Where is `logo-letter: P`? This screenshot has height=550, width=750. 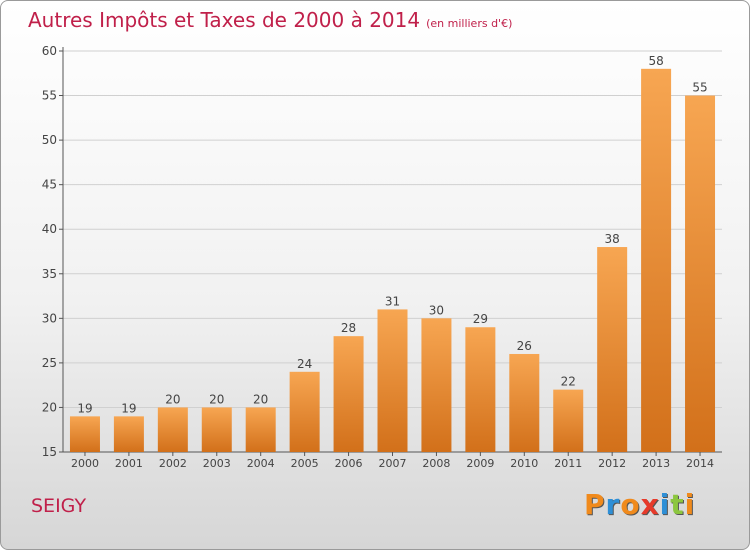
logo-letter: P is located at coordinates (595, 504).